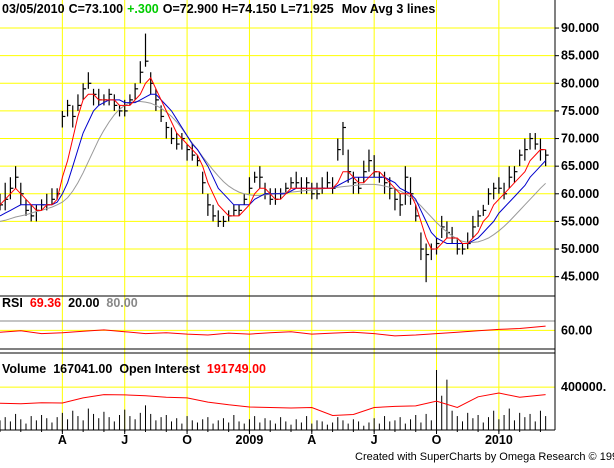 This screenshot has width=614, height=468. What do you see at coordinates (580, 28) in the screenshot?
I see `price-y-tick-label: 90.000` at bounding box center [580, 28].